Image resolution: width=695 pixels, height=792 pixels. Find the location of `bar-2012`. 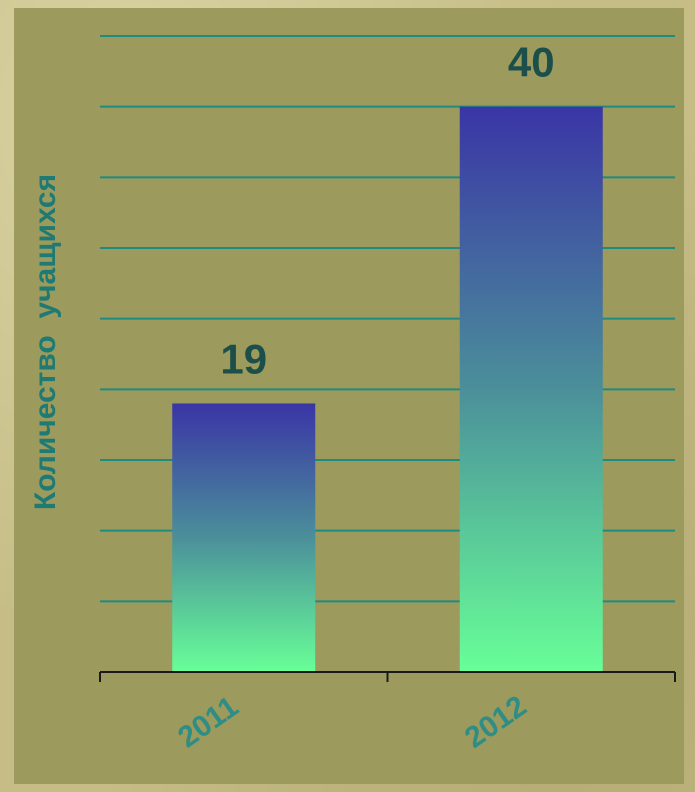

bar-2012 is located at coordinates (531, 389).